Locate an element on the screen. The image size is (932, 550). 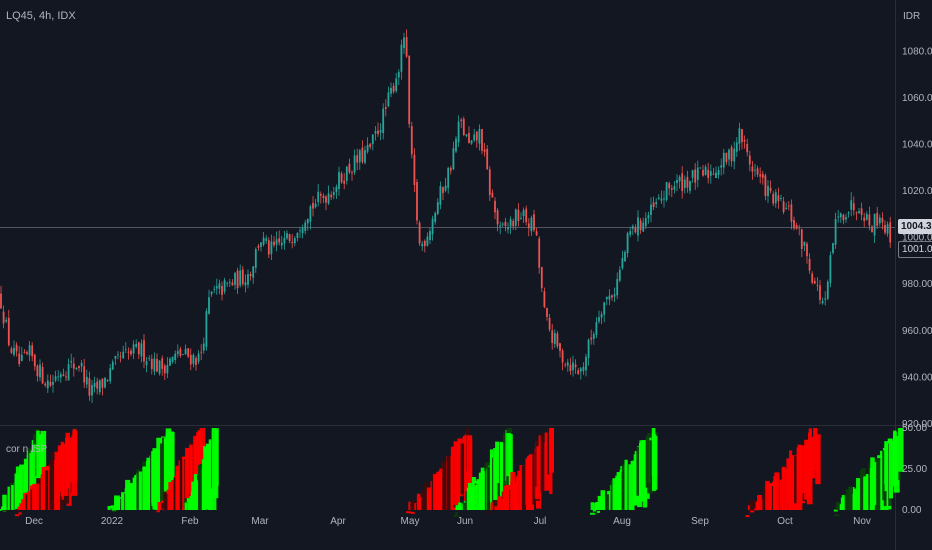
price-axis-tick: 1080.00 is located at coordinates (917, 51).